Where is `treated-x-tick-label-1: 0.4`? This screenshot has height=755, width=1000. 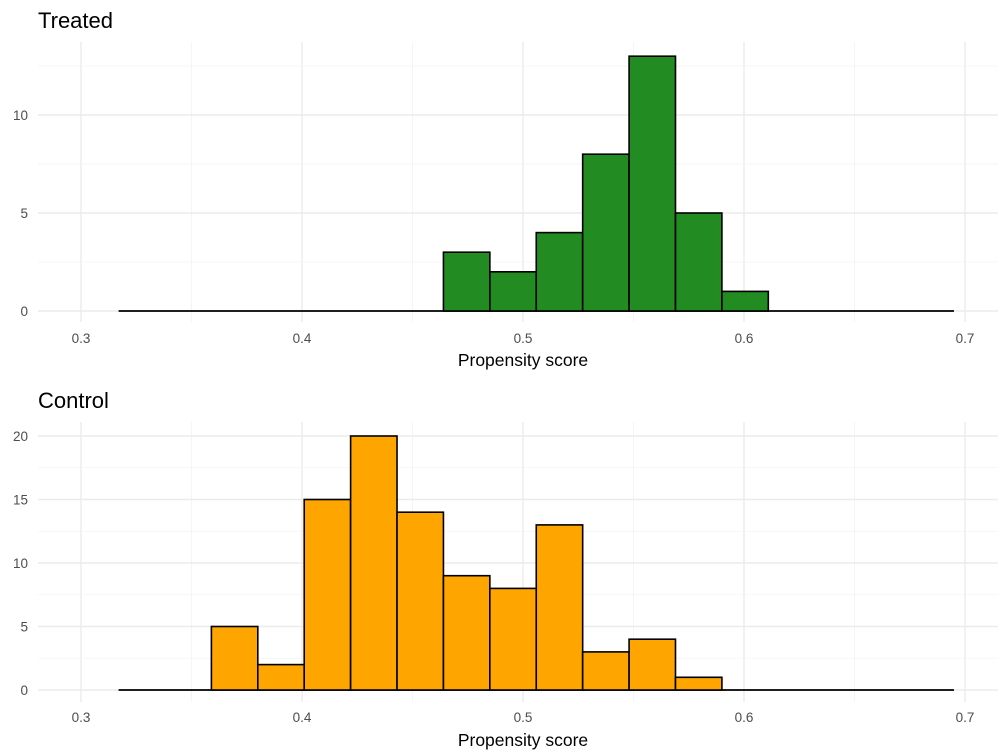
treated-x-tick-label-1: 0.4 is located at coordinates (302, 338).